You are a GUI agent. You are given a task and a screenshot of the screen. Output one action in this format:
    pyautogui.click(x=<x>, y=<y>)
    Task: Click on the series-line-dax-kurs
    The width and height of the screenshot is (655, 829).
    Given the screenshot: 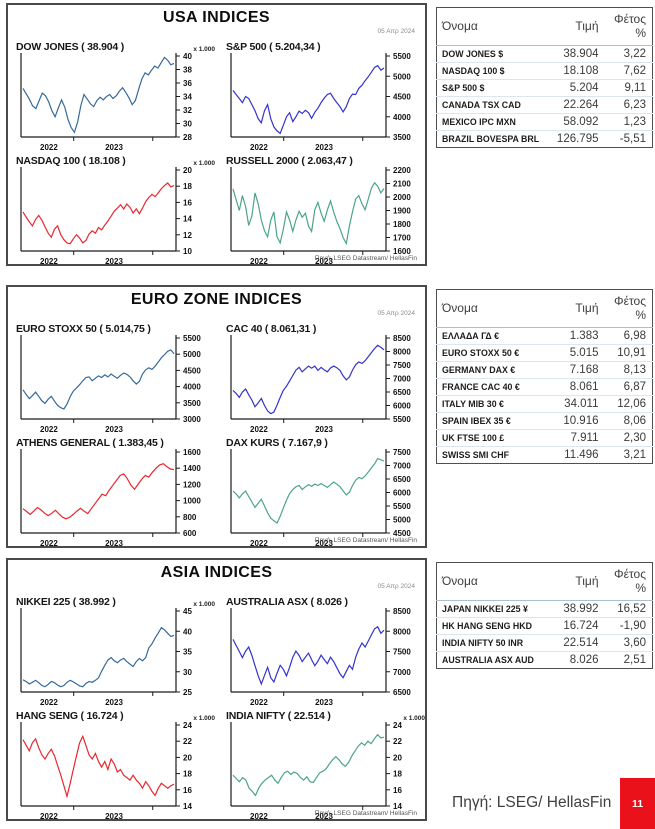 What is the action you would take?
    pyautogui.click(x=308, y=490)
    